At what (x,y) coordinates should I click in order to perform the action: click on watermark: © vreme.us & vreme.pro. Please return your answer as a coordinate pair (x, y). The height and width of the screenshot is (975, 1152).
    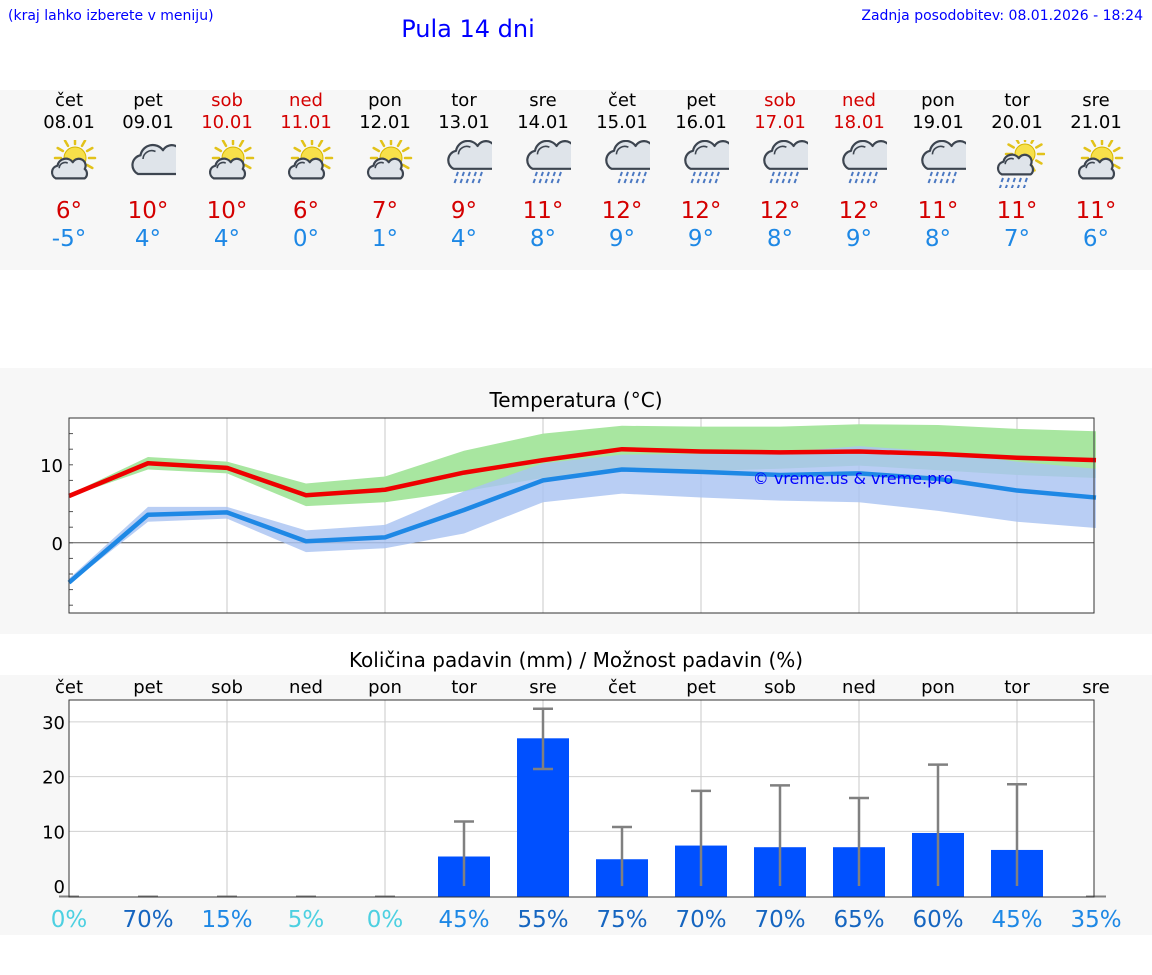
    Looking at the image, I should click on (853, 478).